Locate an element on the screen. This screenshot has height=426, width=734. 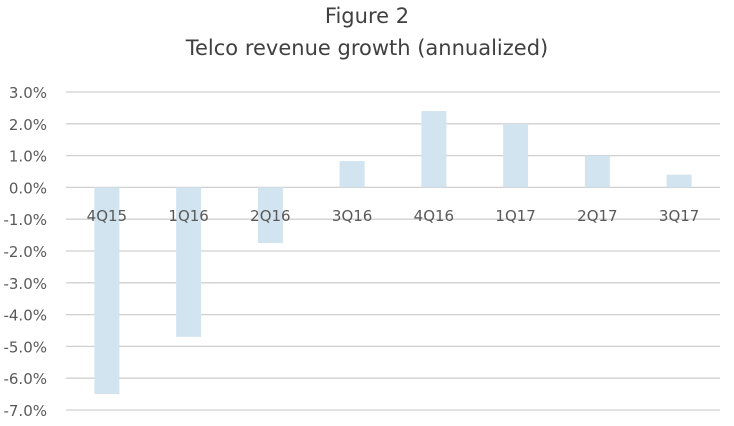
x-tick-label: 2Q17 is located at coordinates (597, 216).